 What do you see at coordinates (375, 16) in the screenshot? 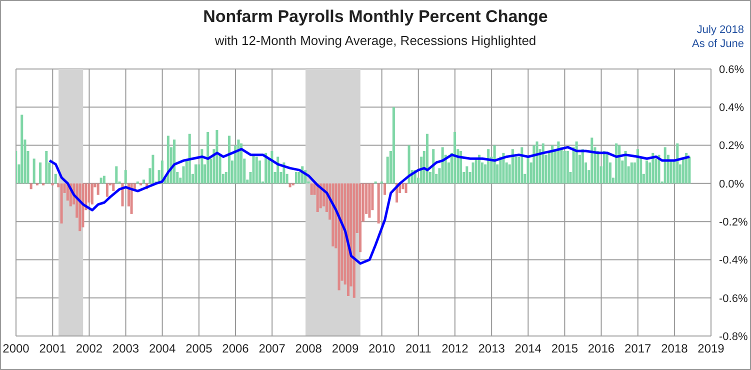
I see `chart-title: Nonfarm Payrolls Monthly Percent Change` at bounding box center [375, 16].